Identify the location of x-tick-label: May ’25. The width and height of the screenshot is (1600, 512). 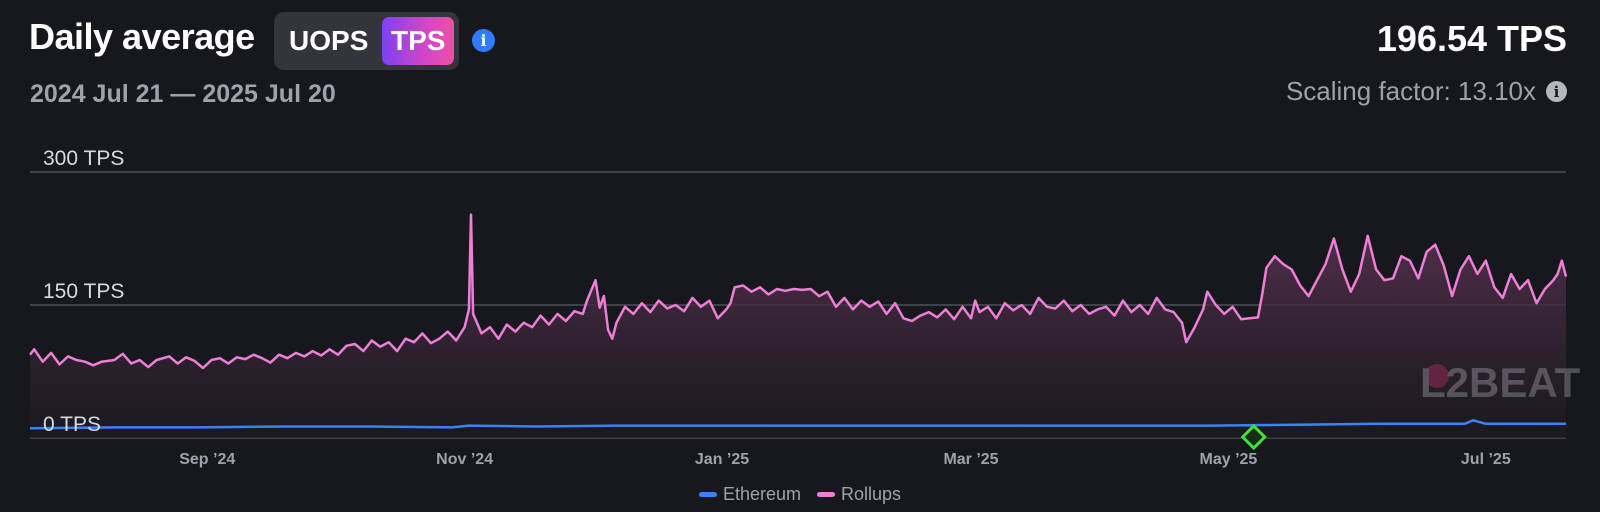
(1229, 459).